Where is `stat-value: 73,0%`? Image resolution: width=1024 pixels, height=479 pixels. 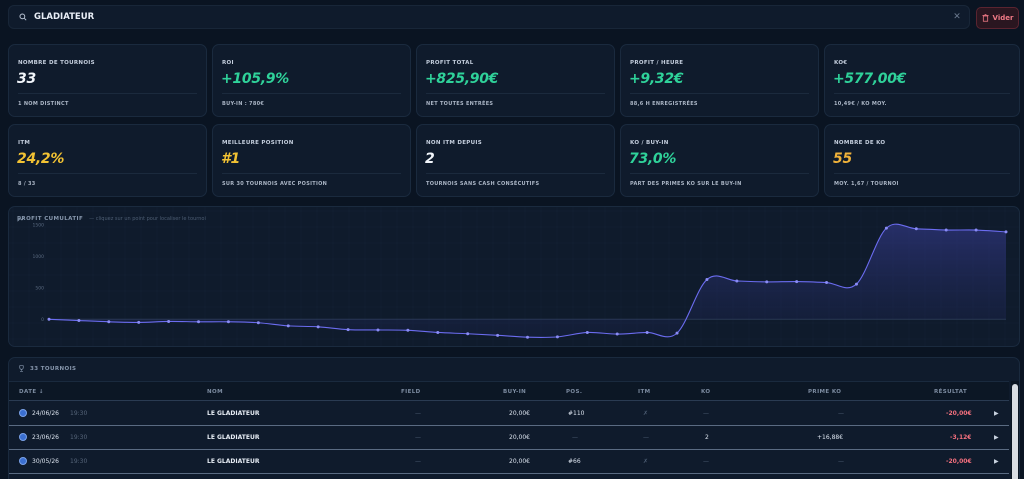
stat-value: 73,0% is located at coordinates (653, 159).